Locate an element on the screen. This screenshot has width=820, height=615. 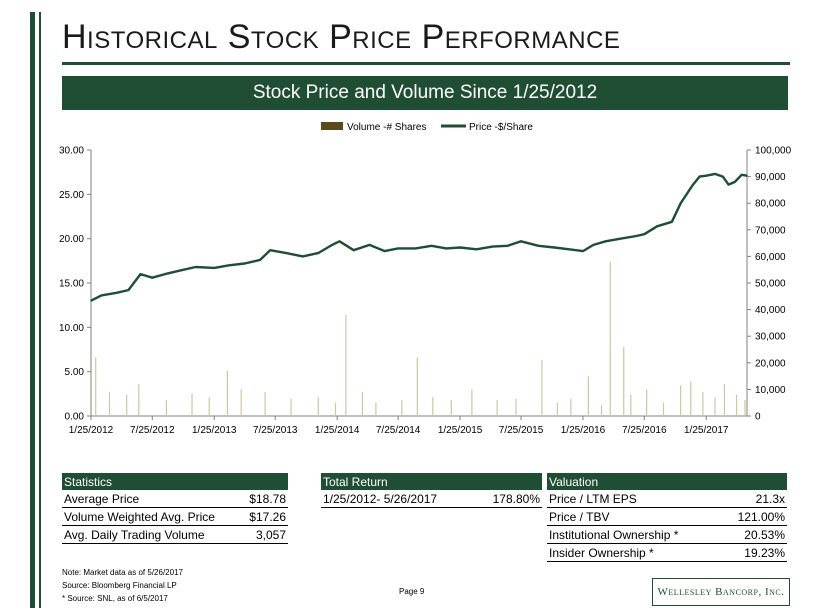
x-tick-label: 1/25/2016 is located at coordinates (583, 430).